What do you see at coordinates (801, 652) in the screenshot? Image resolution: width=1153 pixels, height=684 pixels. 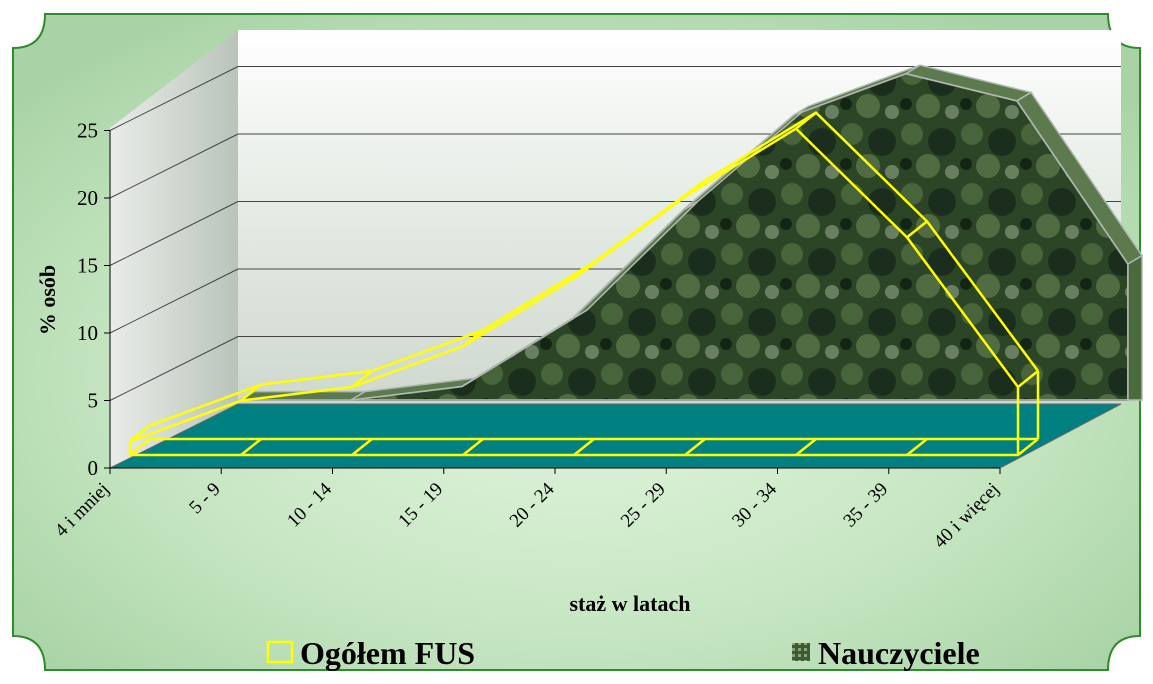 I see `legend-swatch-nauczyciele` at bounding box center [801, 652].